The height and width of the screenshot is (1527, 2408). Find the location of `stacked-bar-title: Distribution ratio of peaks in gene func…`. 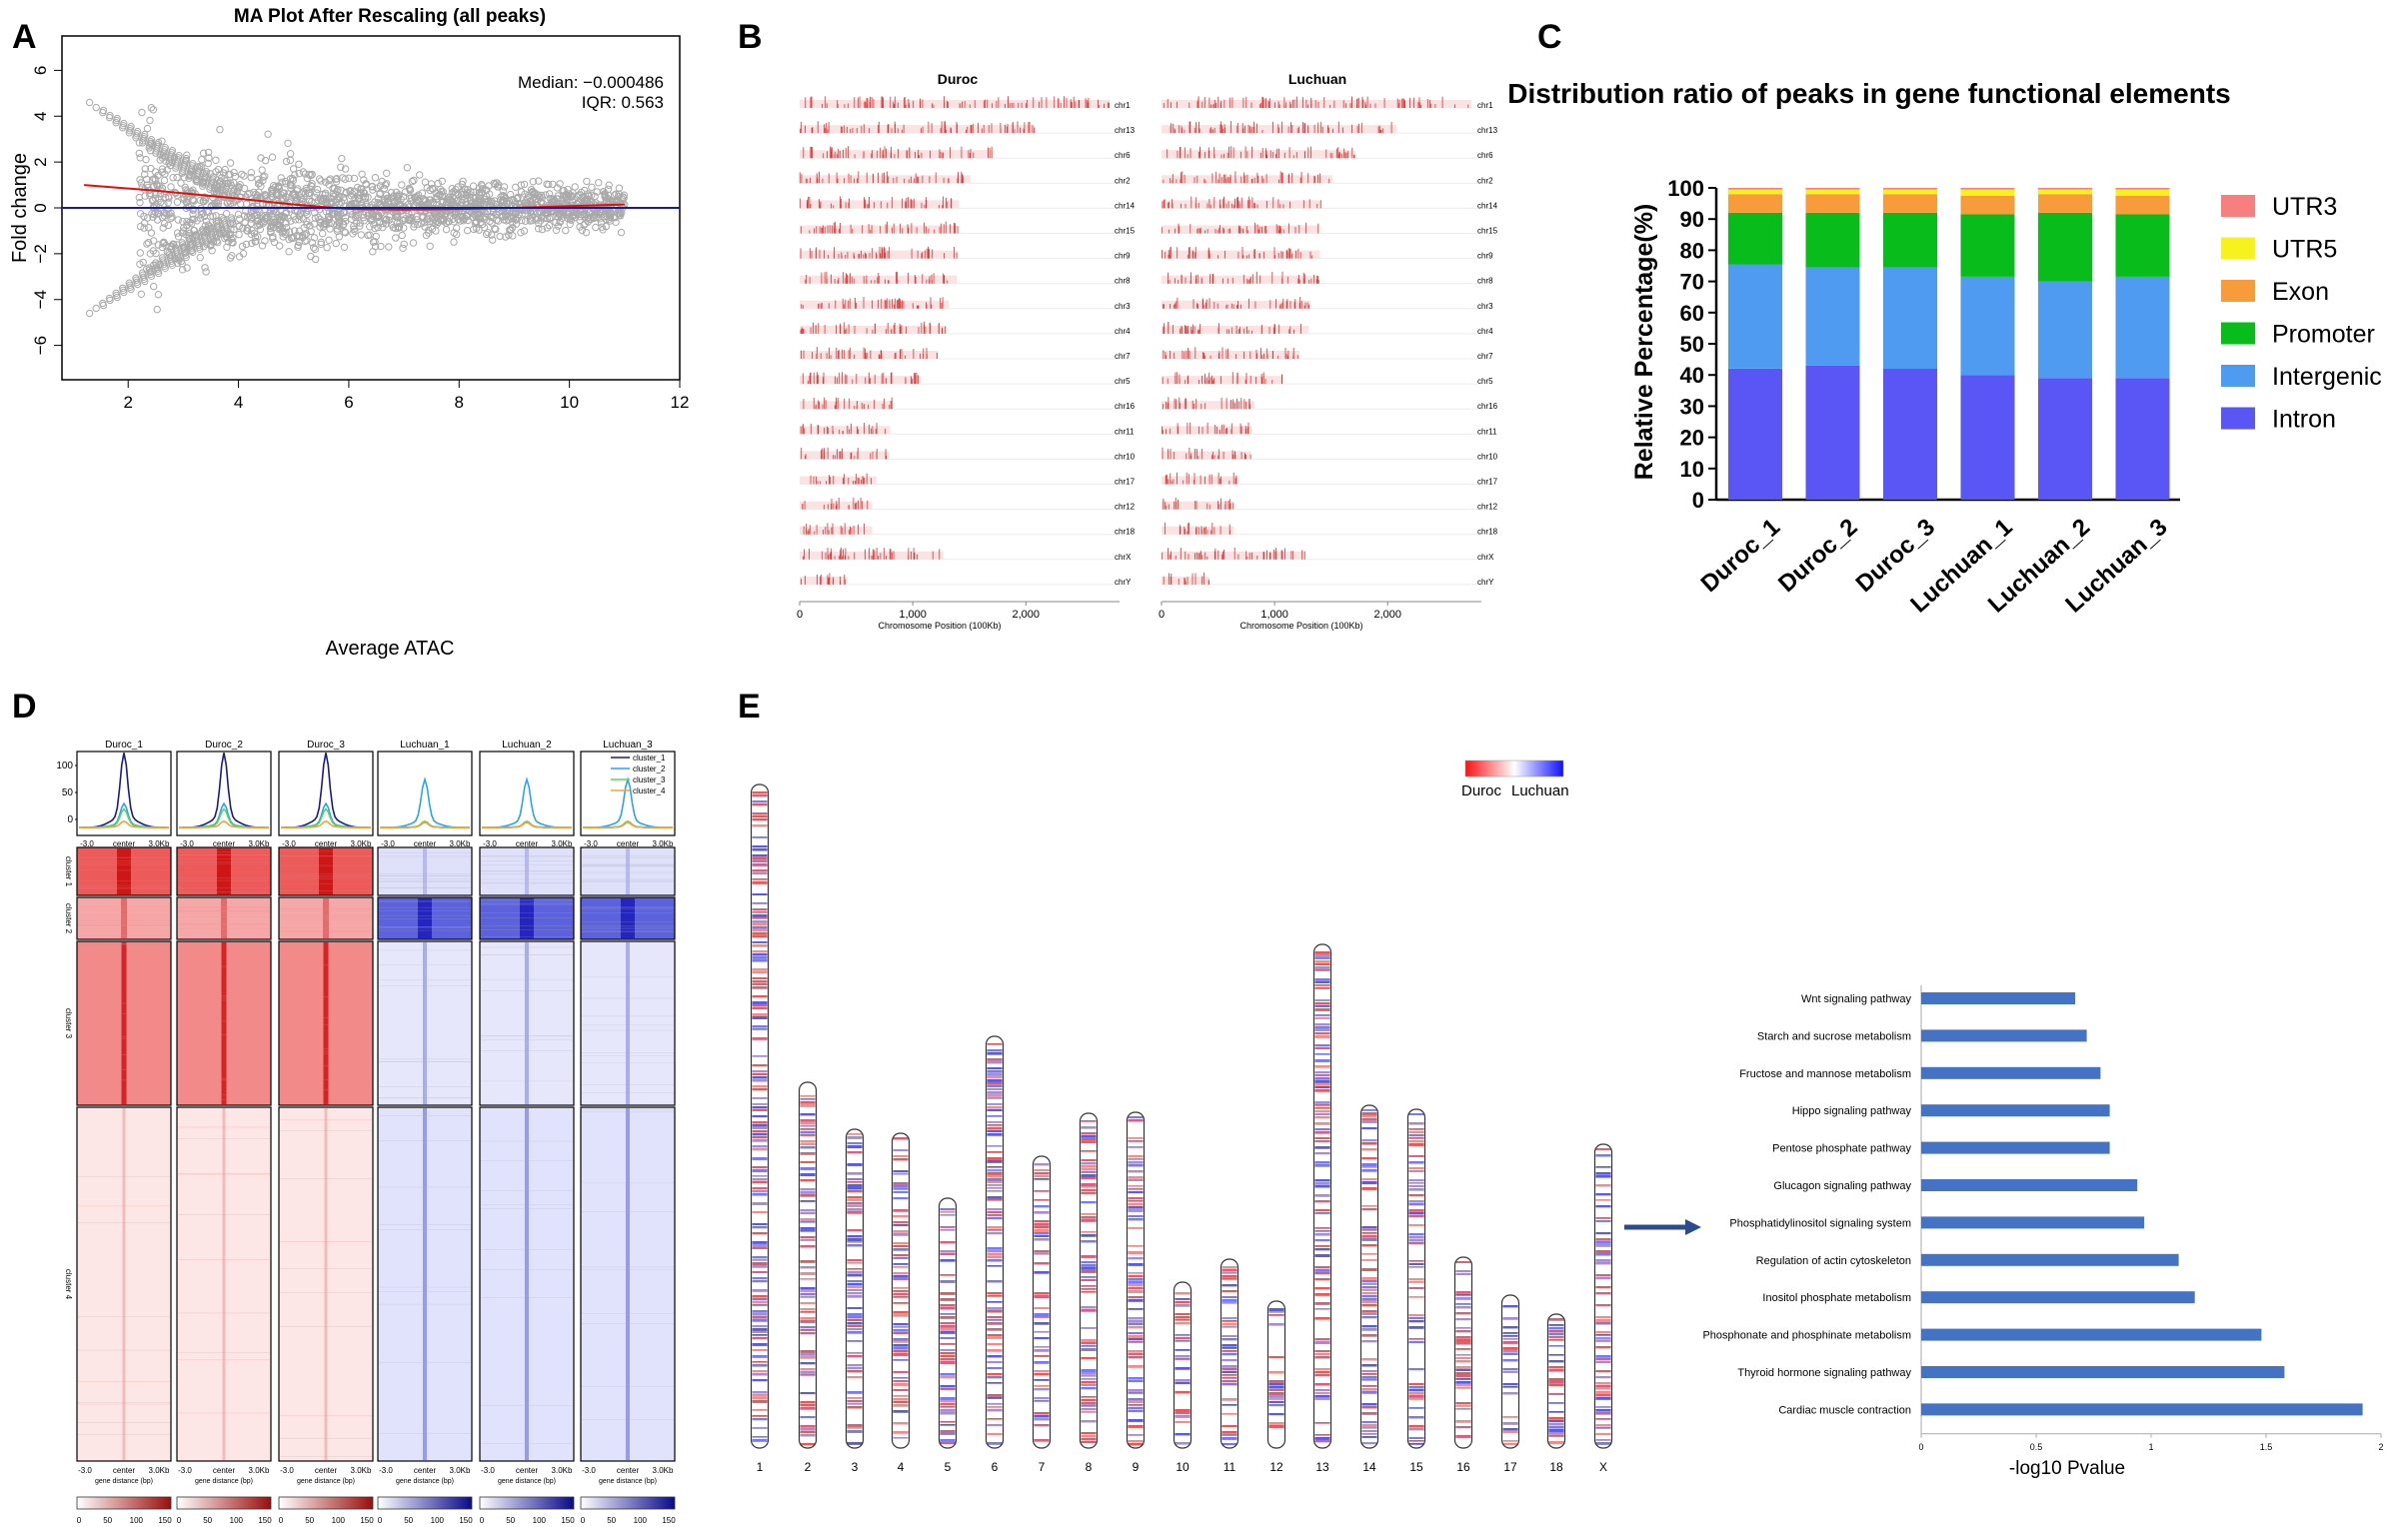

stacked-bar-title: Distribution ratio of peaks in gene func… is located at coordinates (1868, 93).